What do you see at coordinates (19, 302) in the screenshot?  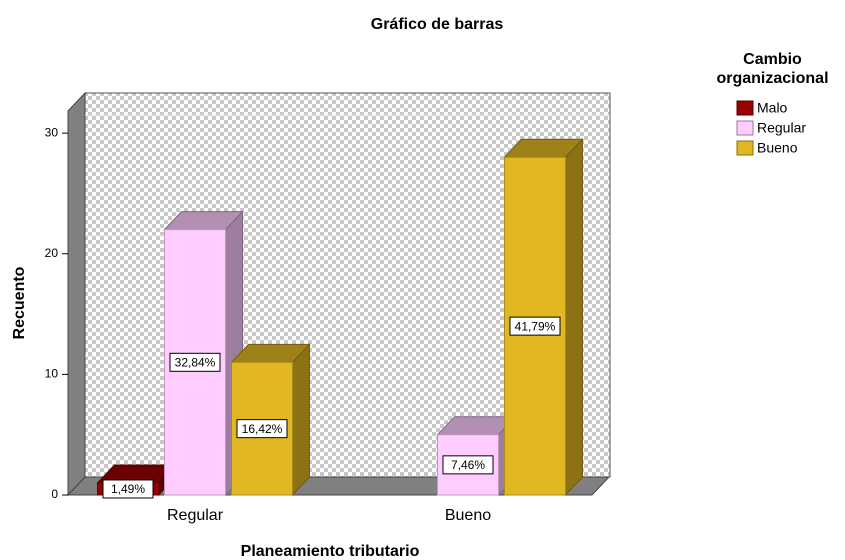 I see `y-axis-title: Recuento` at bounding box center [19, 302].